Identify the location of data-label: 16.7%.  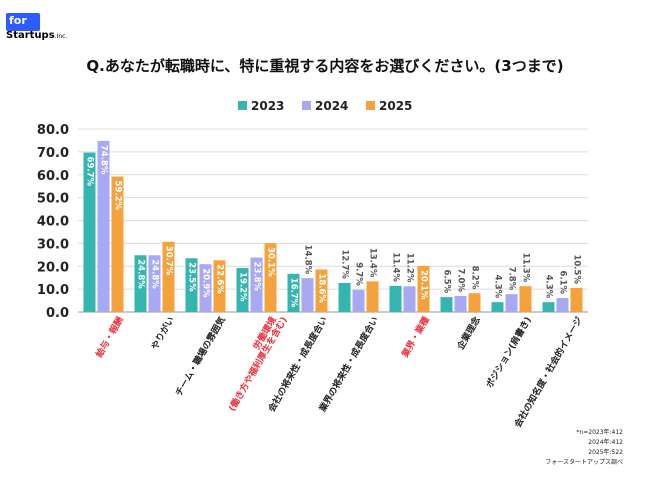
(294, 293).